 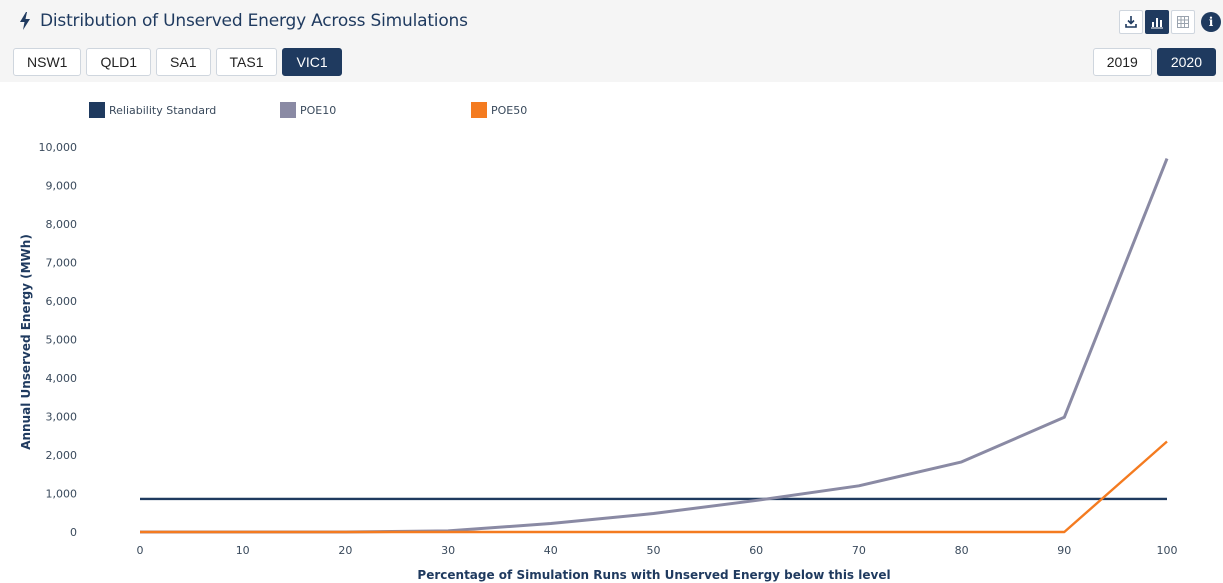 I want to click on filter-bar: NSW1 QLD1 SA1 TAS1 VIC1 2019 2020, so click(x=611, y=62).